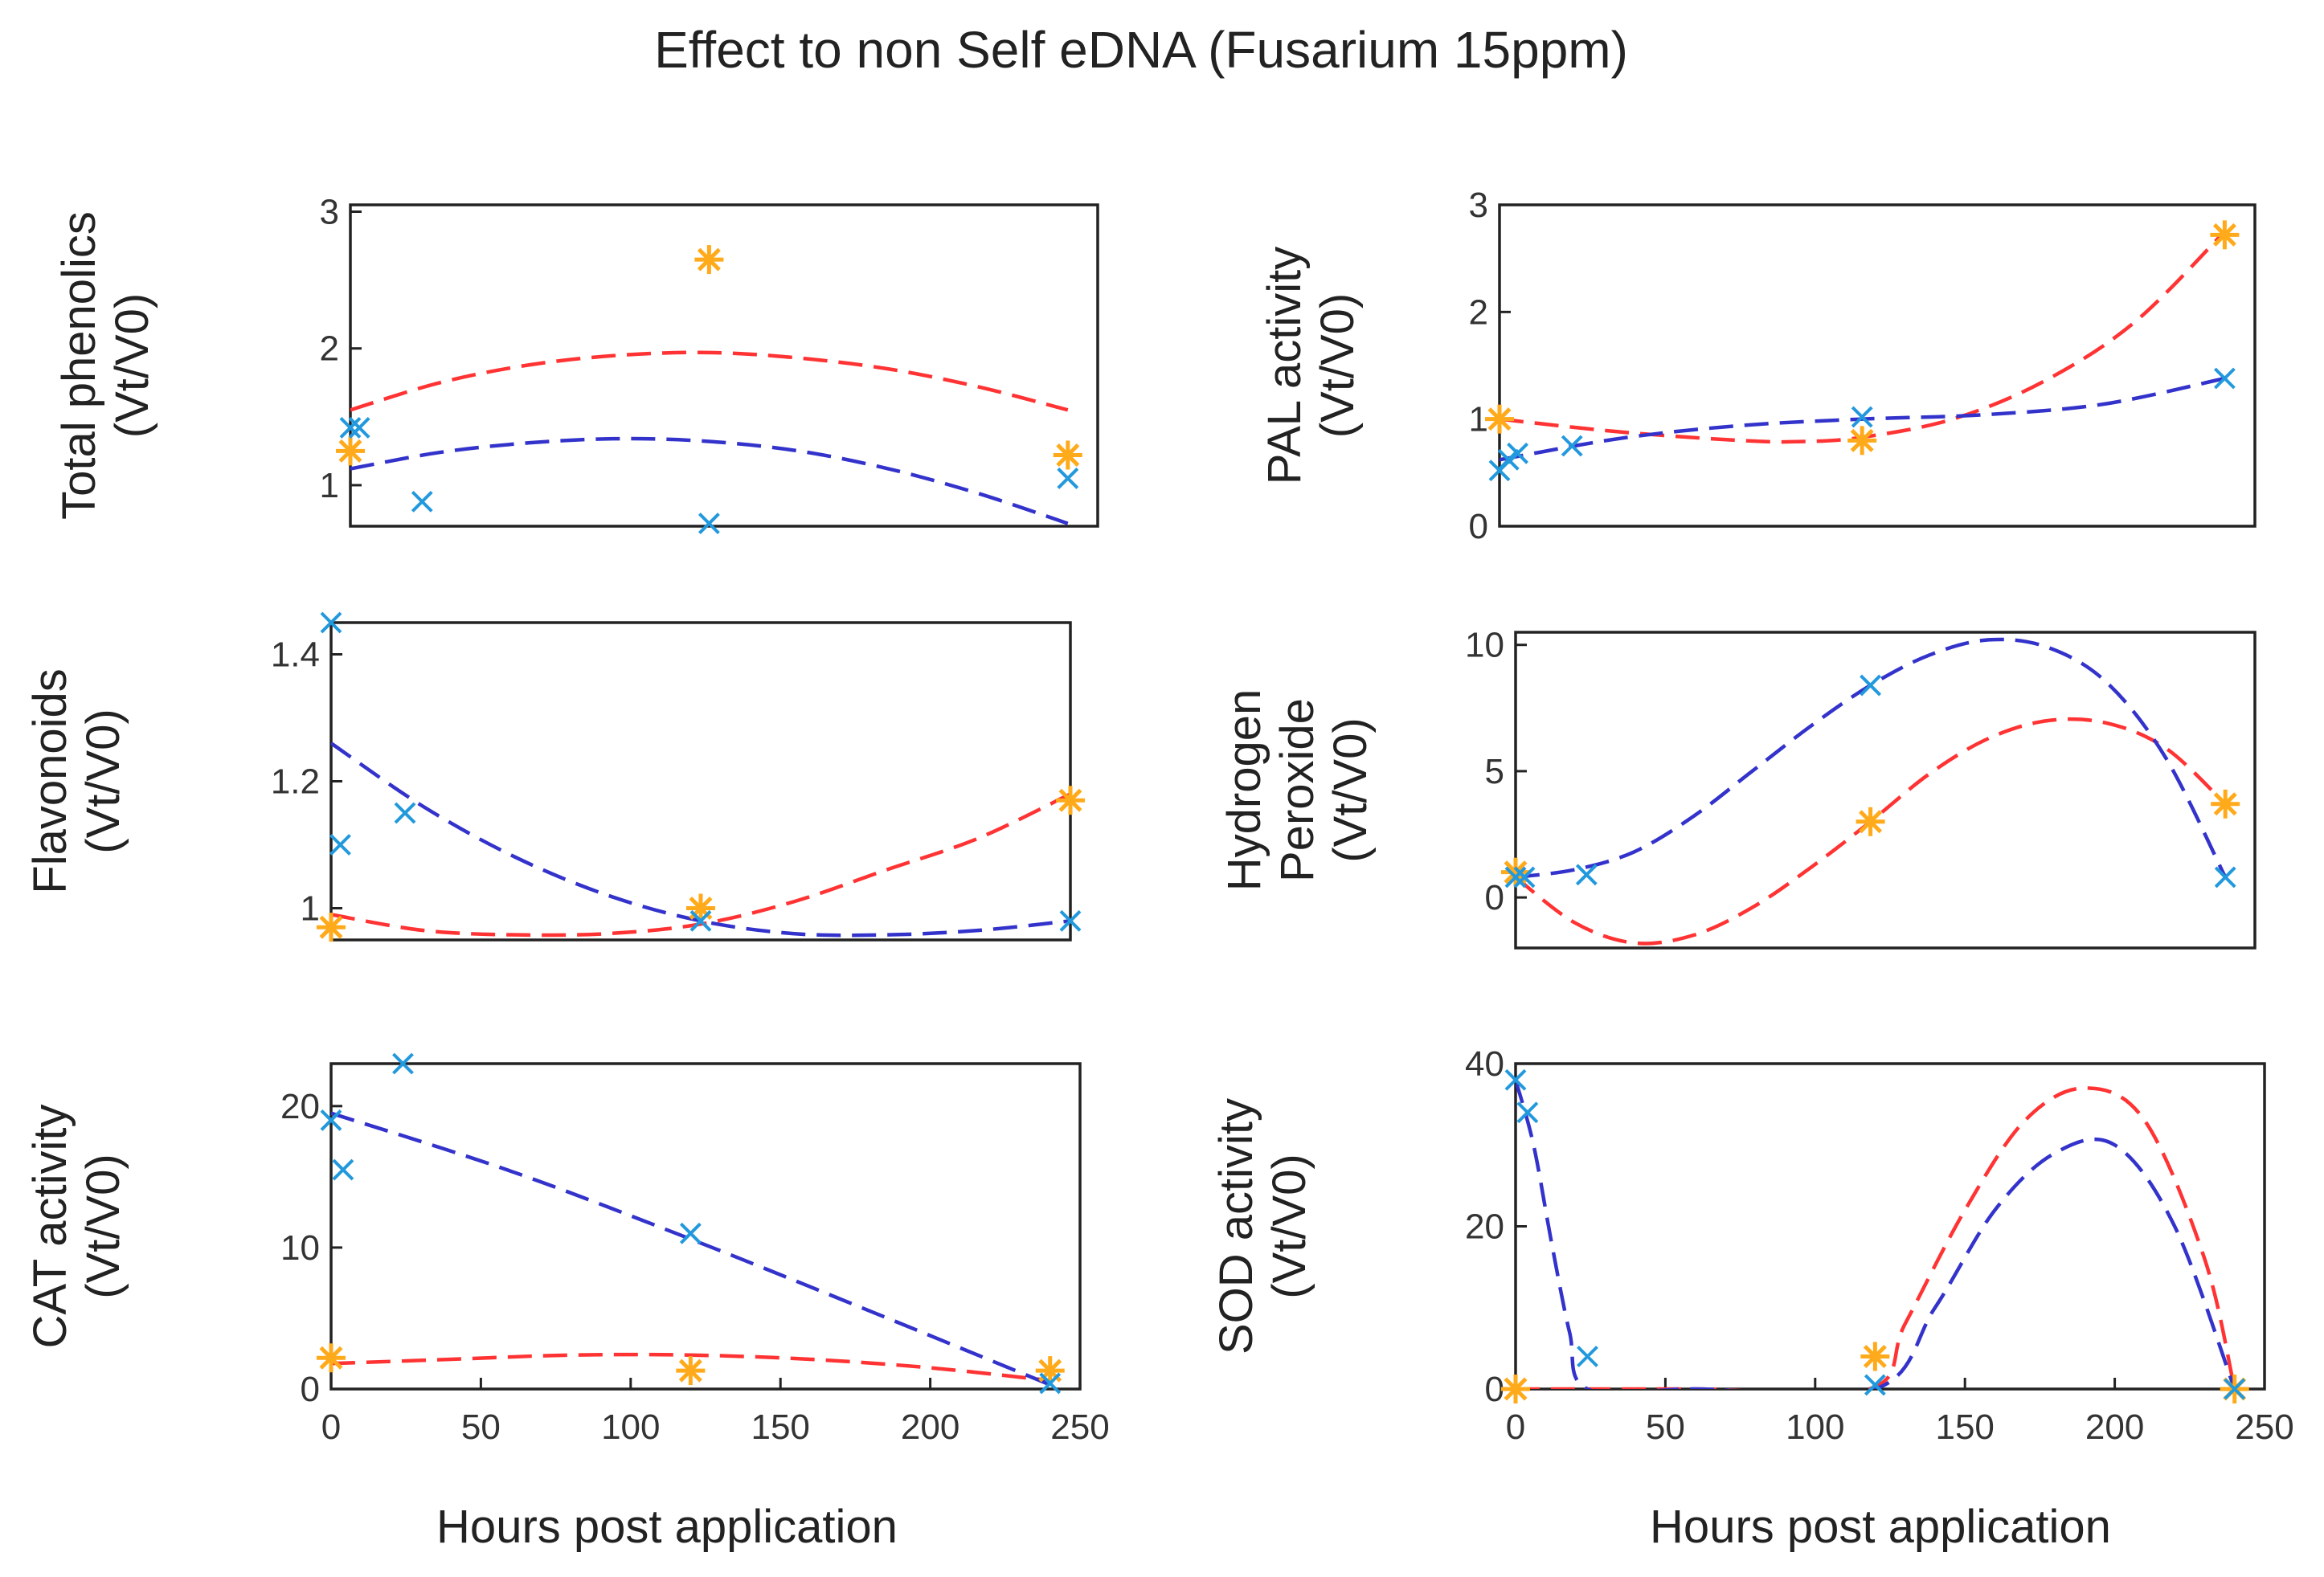 Image resolution: width=2324 pixels, height=1577 pixels. I want to click on fit-line-red-fit, so click(709, 381).